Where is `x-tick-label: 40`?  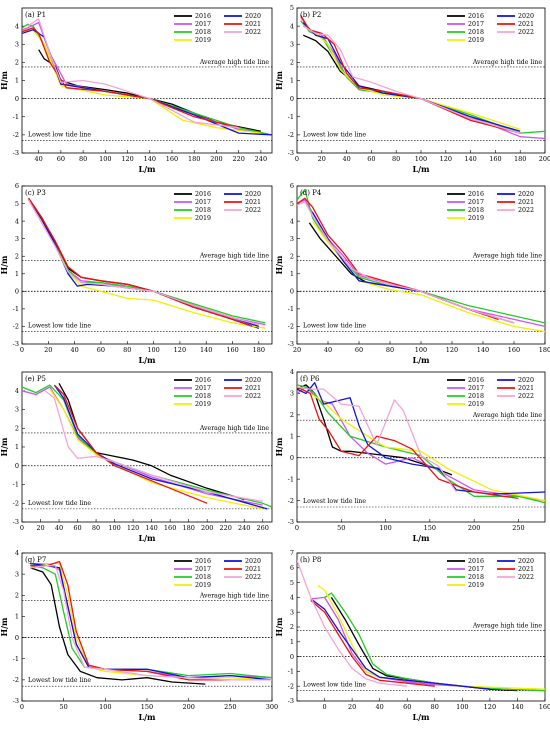
x-tick-label: 40 is located at coordinates (380, 707).